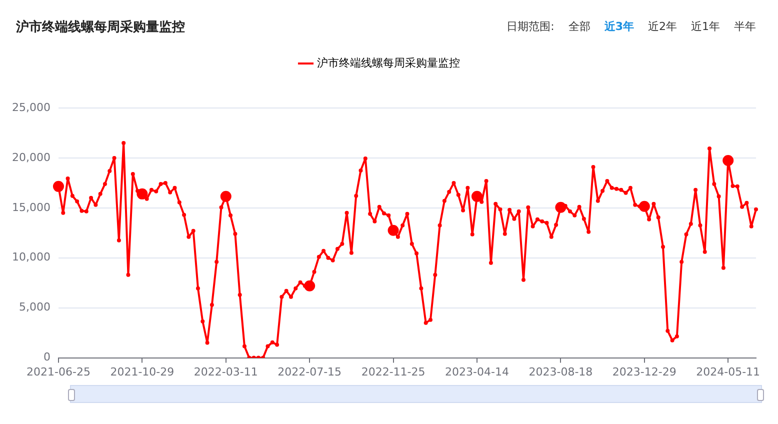 The image size is (778, 424). I want to click on legend-label: 沪市终端线螺每周采购量监控, so click(388, 63).